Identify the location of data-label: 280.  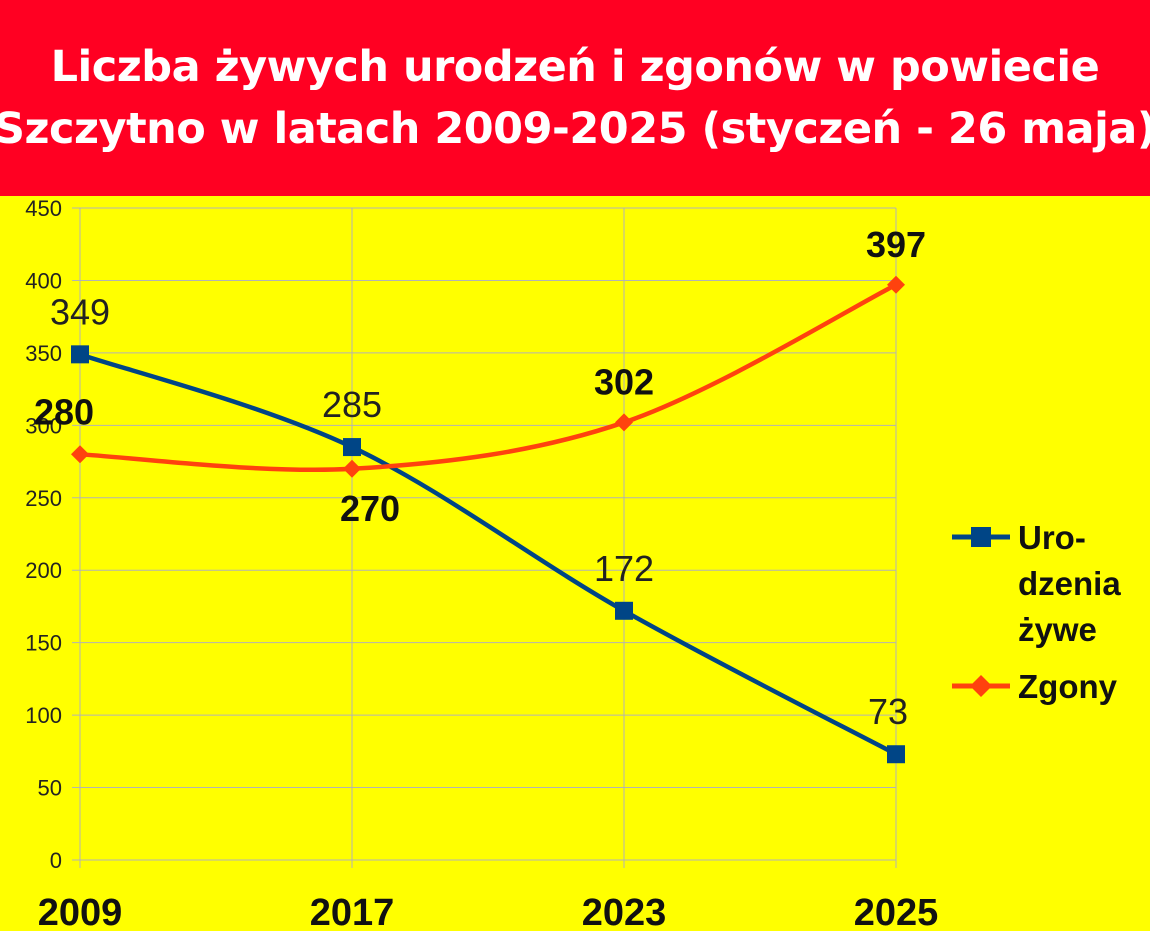
(64, 411).